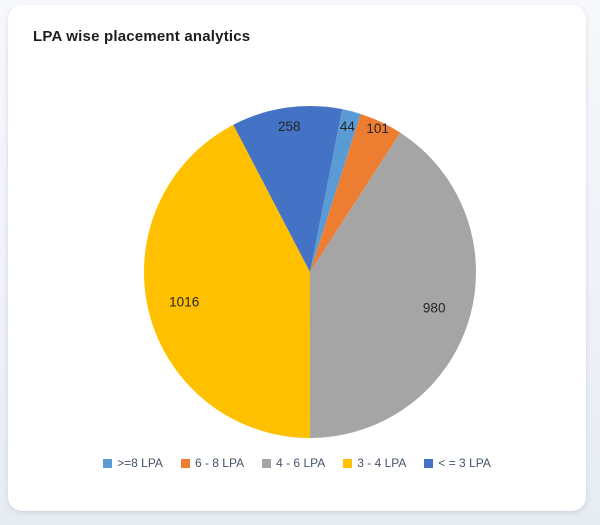 The height and width of the screenshot is (525, 600). I want to click on legend-label: < = 3 LPA, so click(464, 463).